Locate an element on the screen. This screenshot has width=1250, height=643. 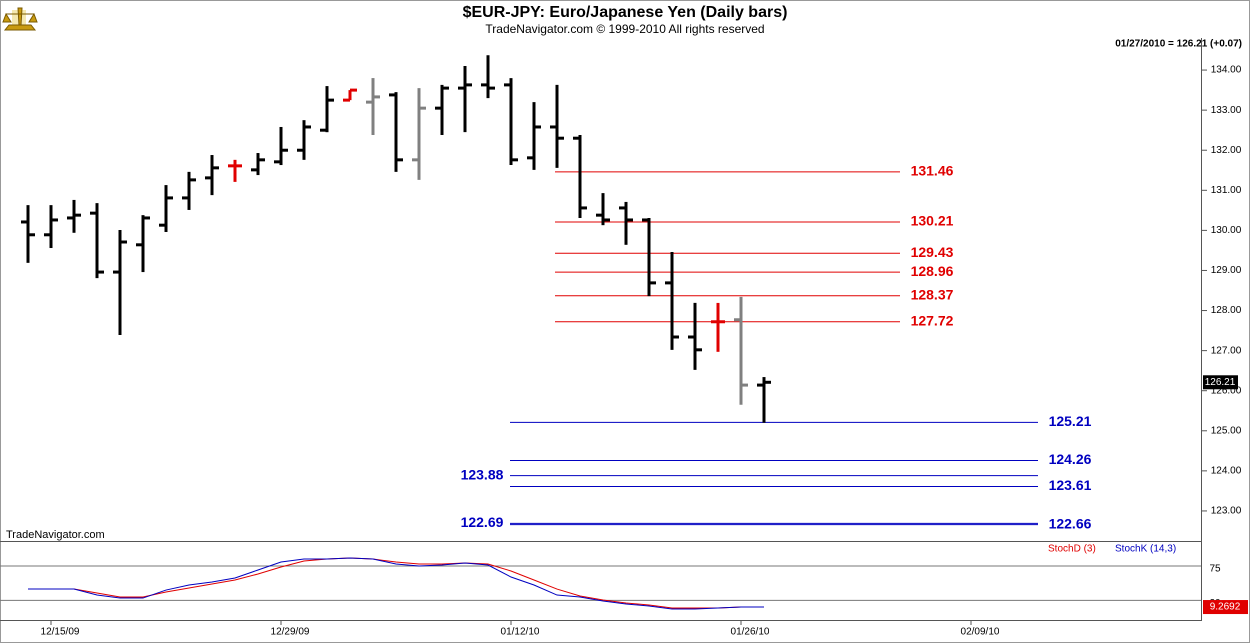
y-tick-label: 134.00 is located at coordinates (1226, 70).